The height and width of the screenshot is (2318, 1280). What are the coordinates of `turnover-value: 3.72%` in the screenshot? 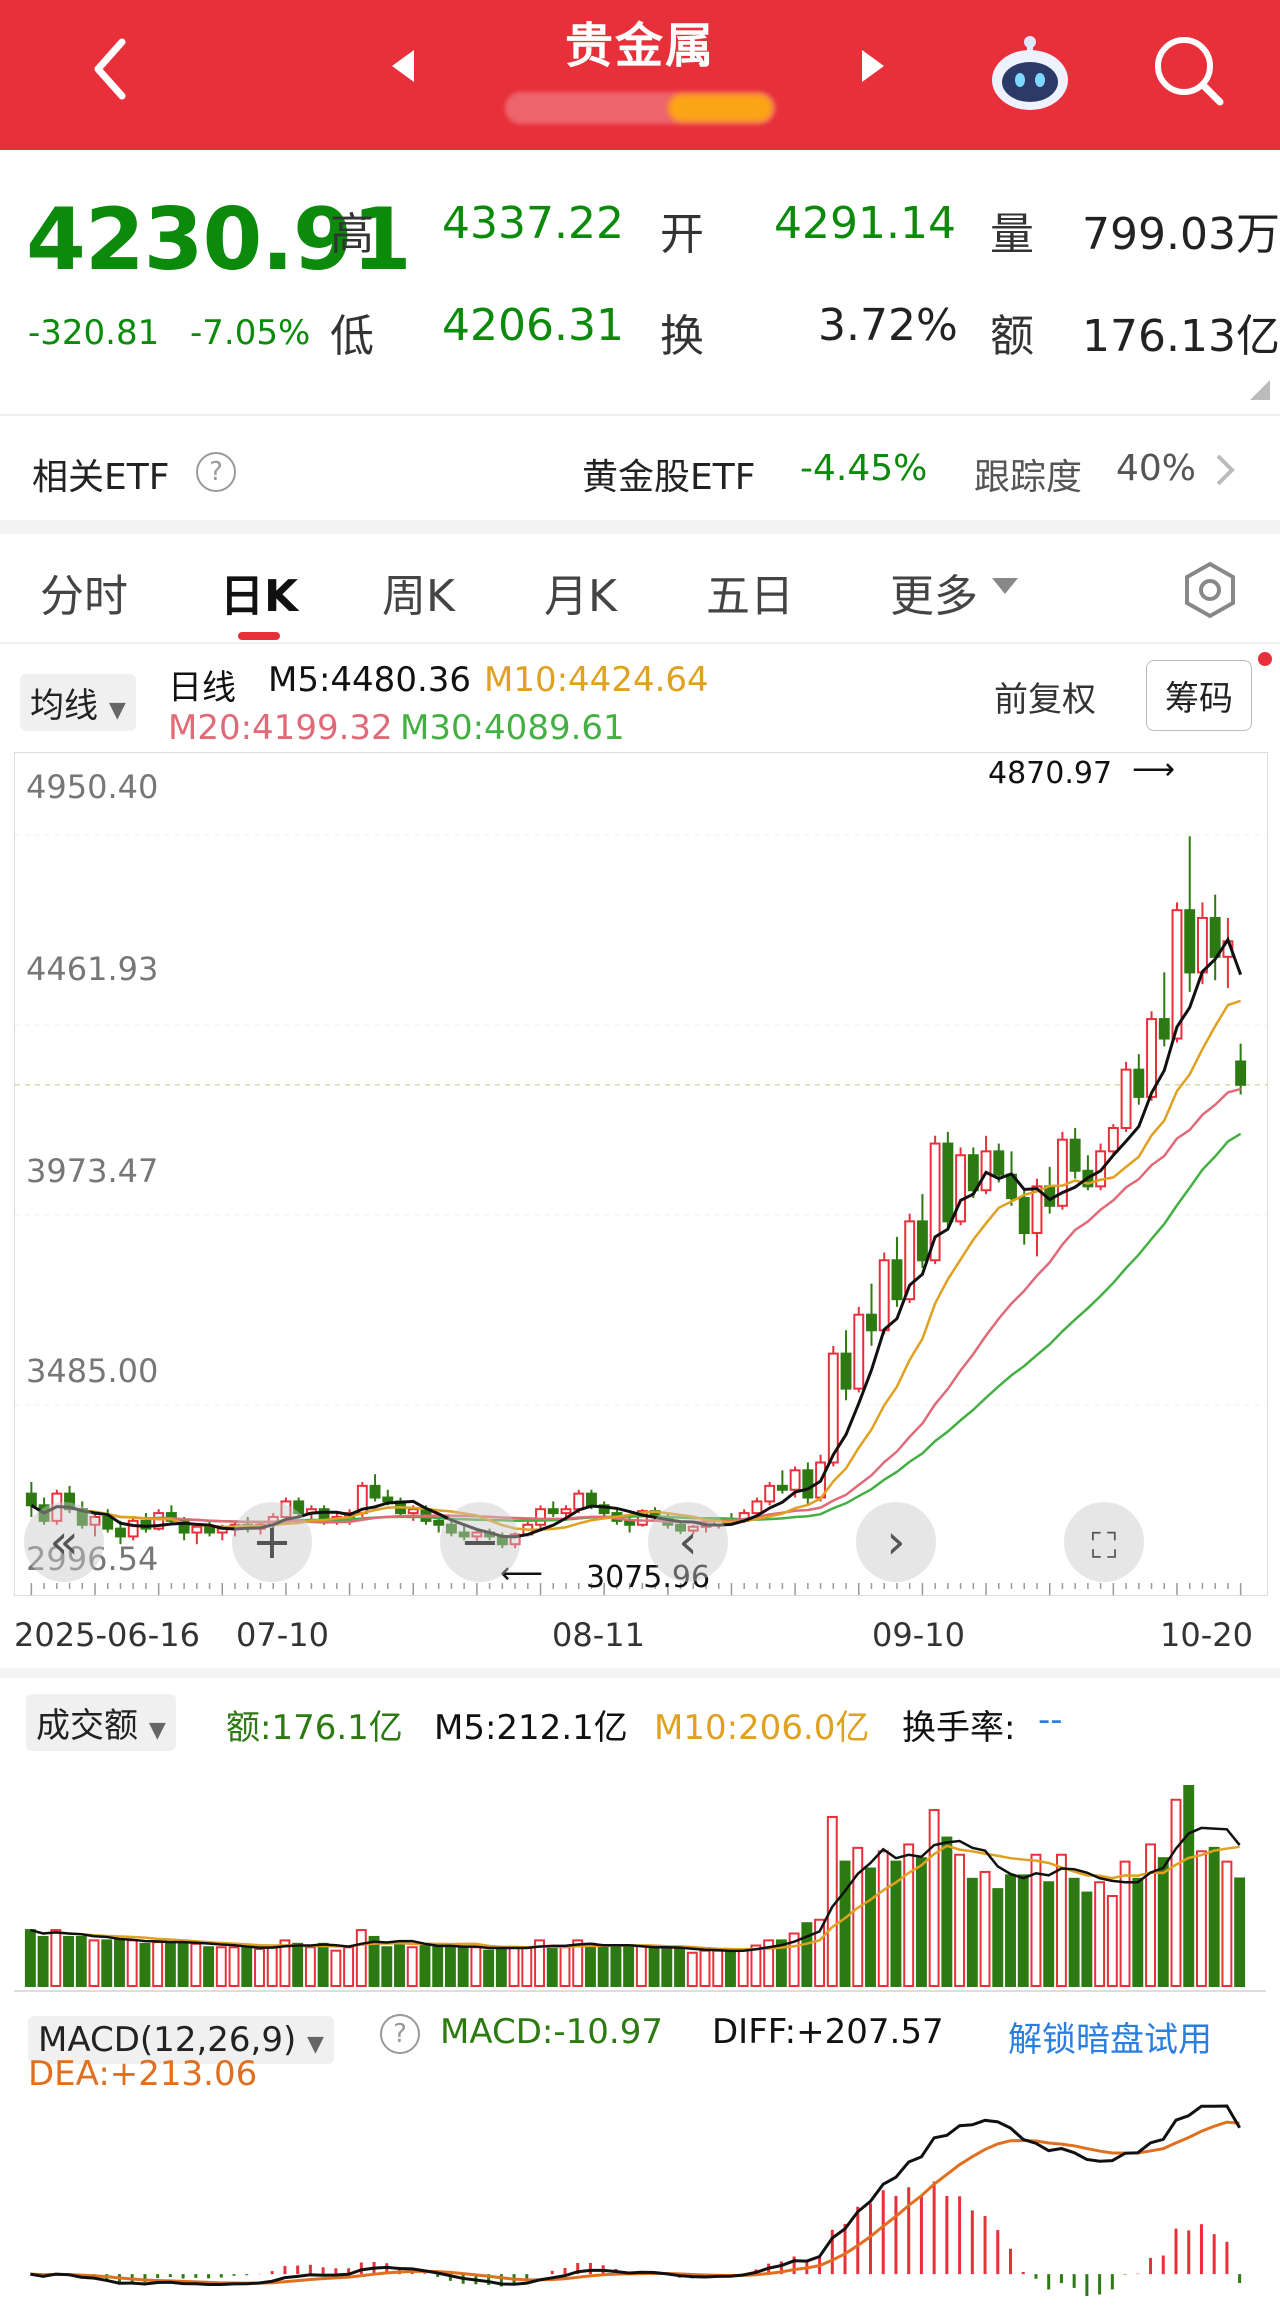 It's located at (888, 325).